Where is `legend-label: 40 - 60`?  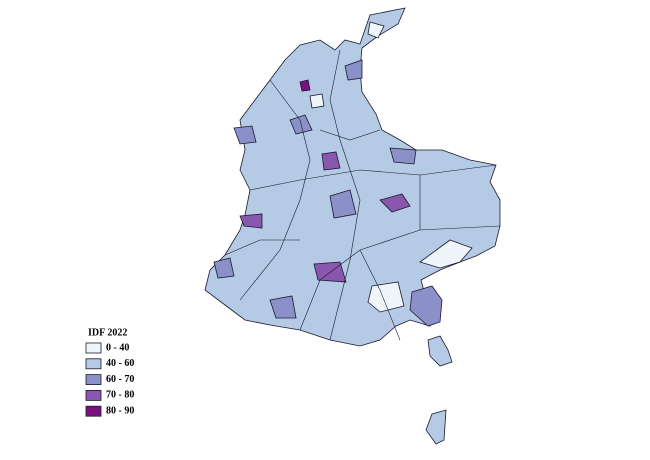 legend-label: 40 - 60 is located at coordinates (120, 363).